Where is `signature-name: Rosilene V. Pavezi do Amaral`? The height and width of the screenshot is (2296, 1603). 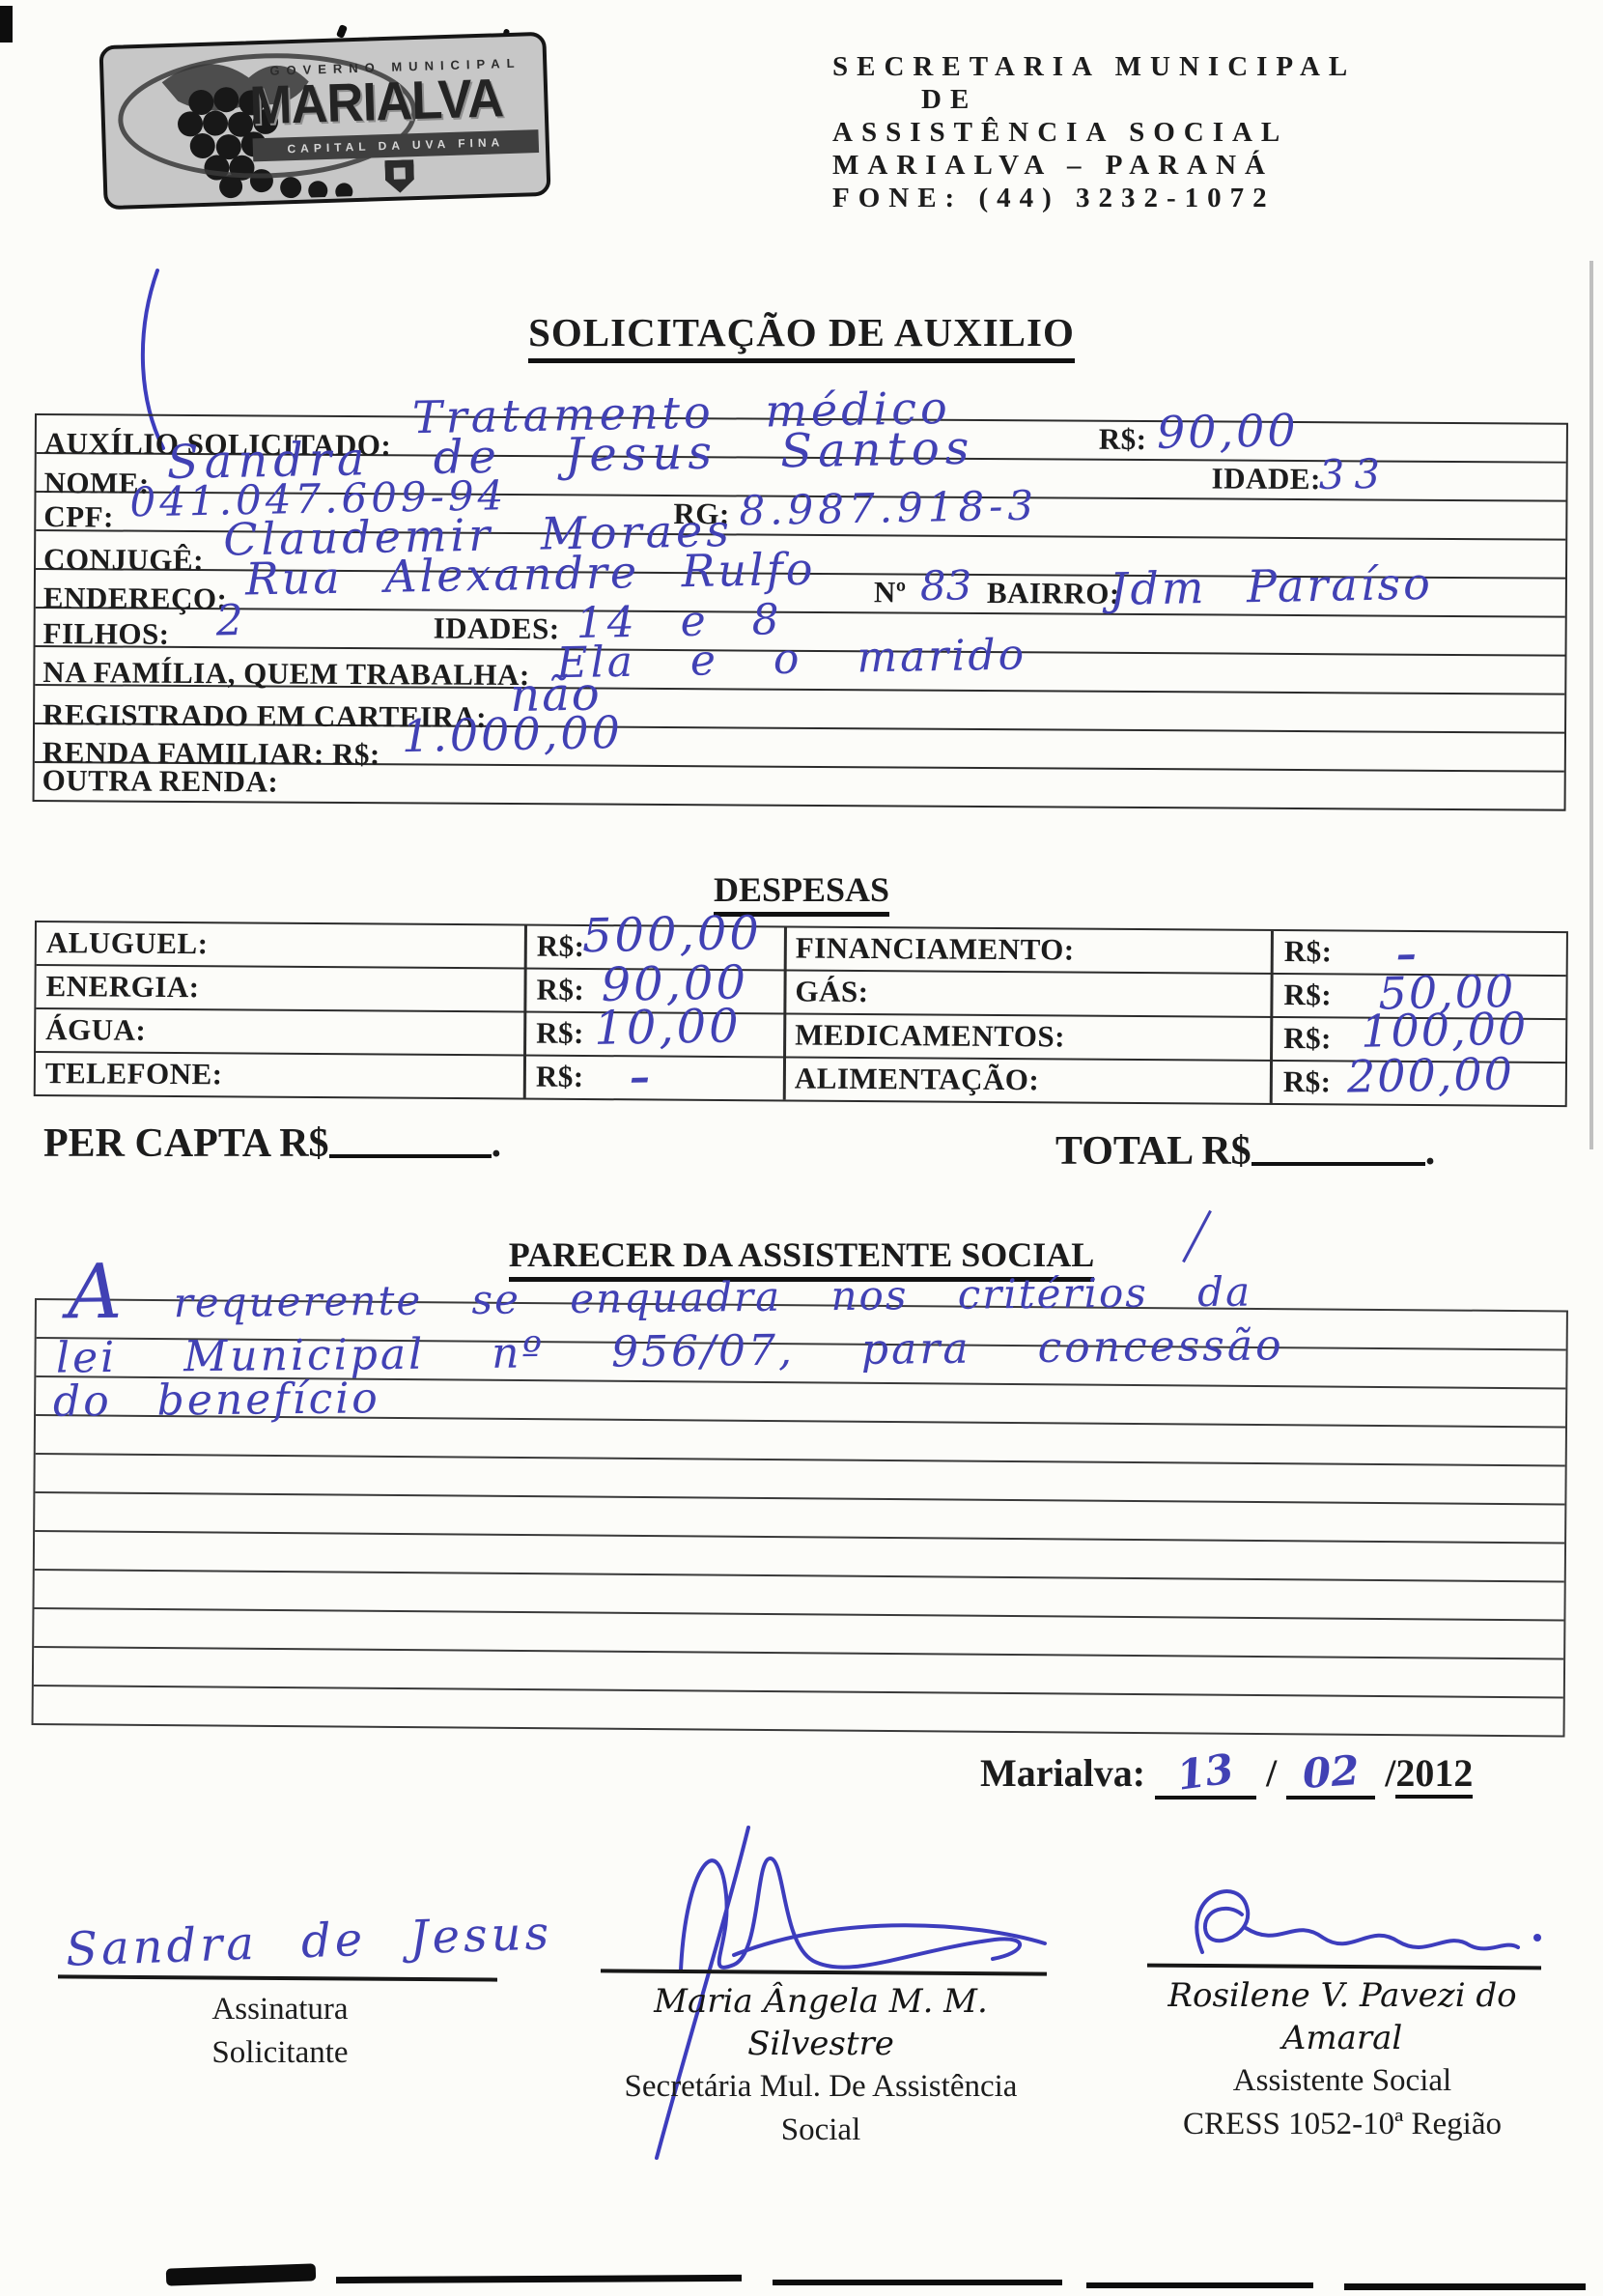 signature-name: Rosilene V. Pavezi do Amaral is located at coordinates (1342, 2016).